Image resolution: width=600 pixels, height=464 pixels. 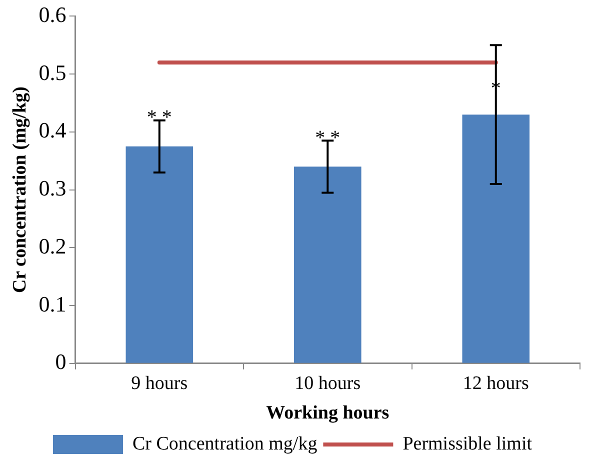 I want to click on y-tick-label: 0.3, so click(x=52, y=188).